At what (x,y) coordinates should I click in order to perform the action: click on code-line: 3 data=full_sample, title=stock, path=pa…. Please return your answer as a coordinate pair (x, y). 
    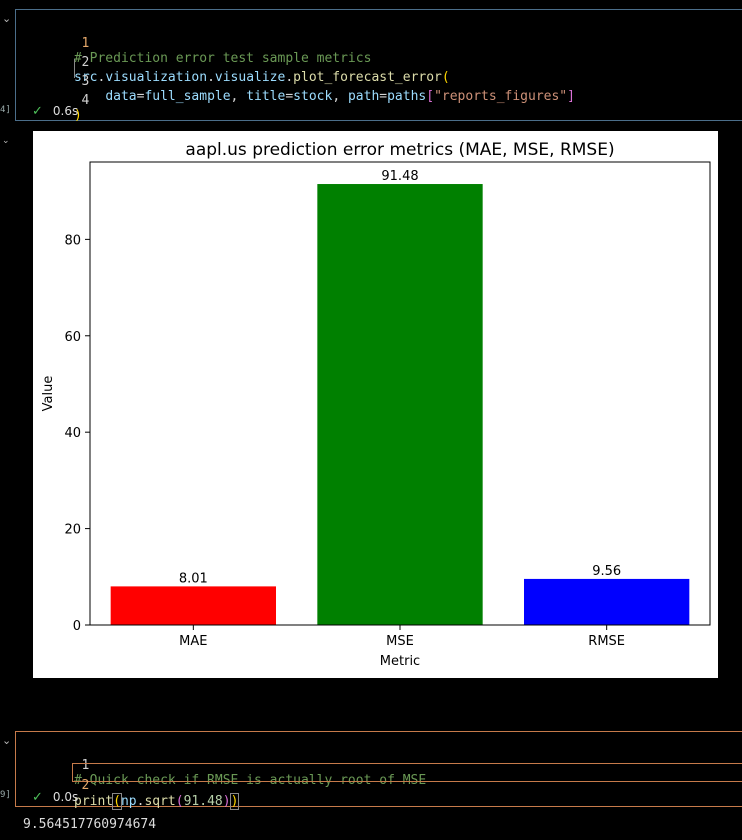
    Looking at the image, I should click on (379, 81).